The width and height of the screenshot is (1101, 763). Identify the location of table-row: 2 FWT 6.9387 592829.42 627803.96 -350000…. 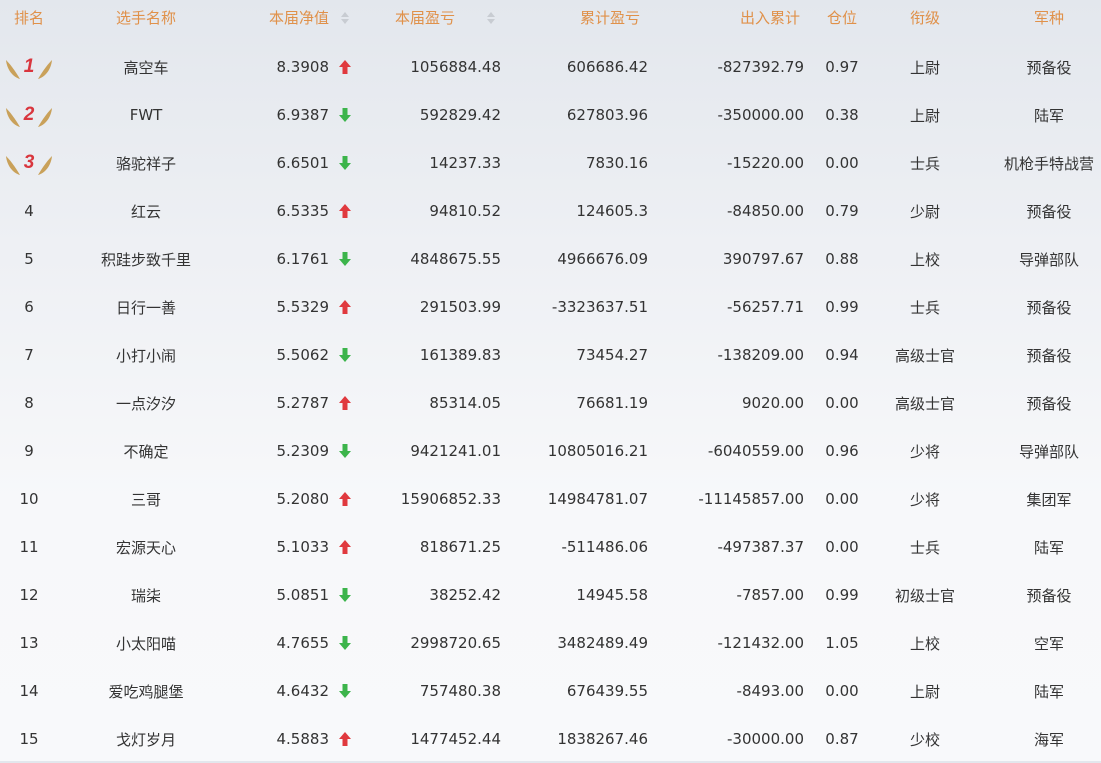
(550, 115).